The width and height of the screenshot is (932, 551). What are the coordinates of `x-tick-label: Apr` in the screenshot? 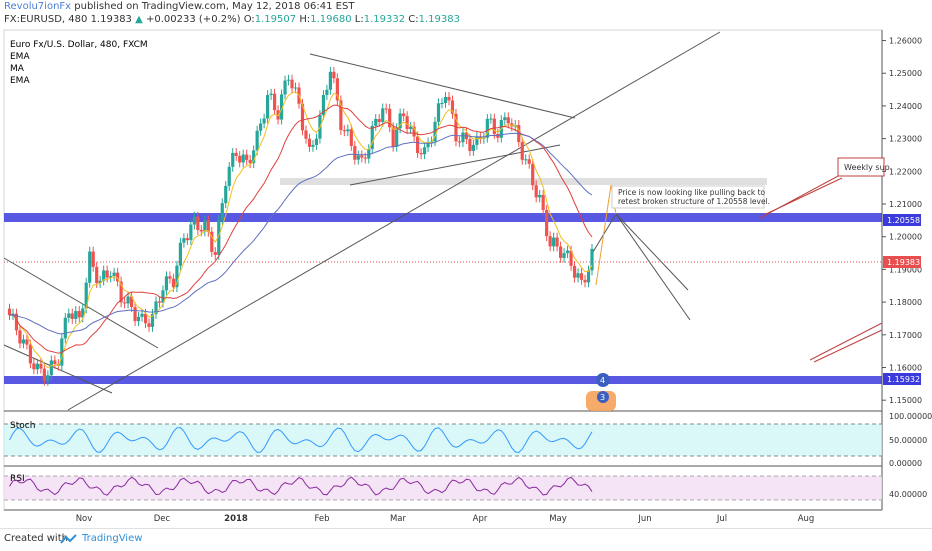 It's located at (480, 519).